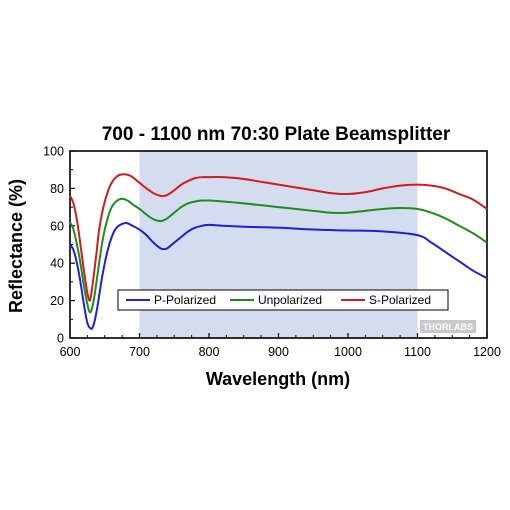 This screenshot has height=510, width=510. What do you see at coordinates (278, 352) in the screenshot?
I see `x-tick-label: 900` at bounding box center [278, 352].